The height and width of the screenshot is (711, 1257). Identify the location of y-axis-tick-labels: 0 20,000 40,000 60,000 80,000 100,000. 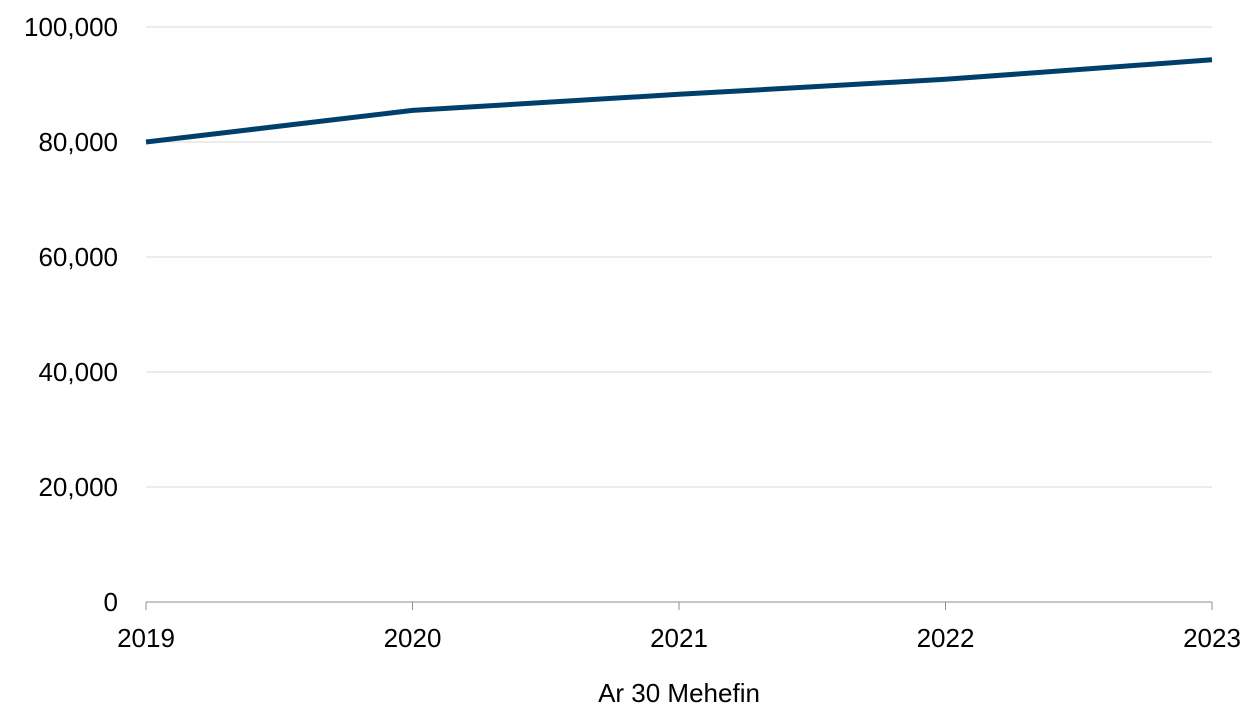
(71, 314).